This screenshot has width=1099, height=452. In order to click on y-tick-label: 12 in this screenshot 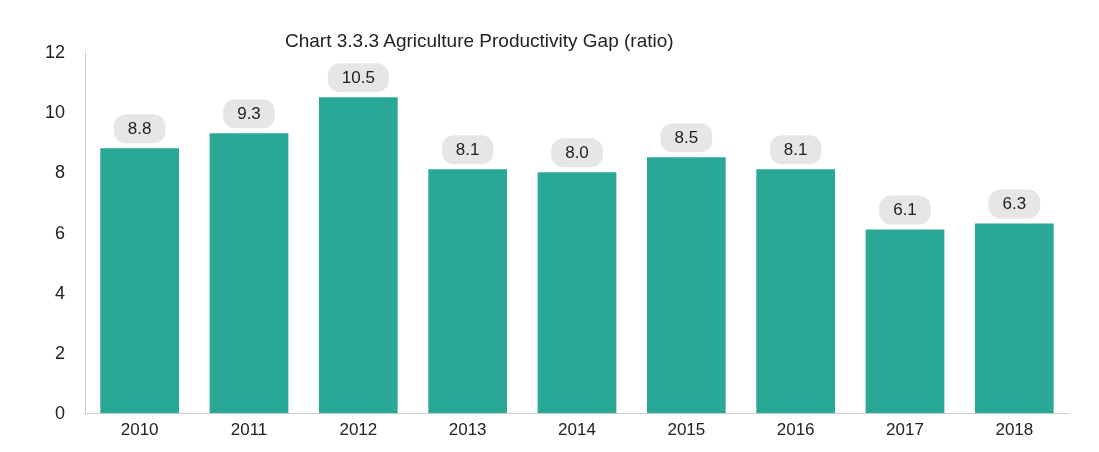, I will do `click(54, 52)`.